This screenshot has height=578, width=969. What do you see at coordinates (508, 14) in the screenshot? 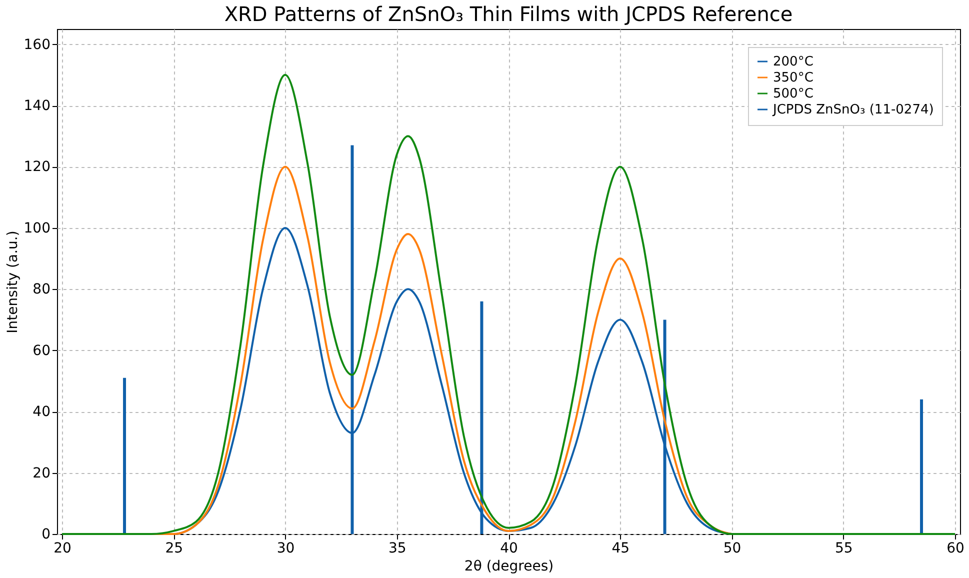
I see `chart-title: XRD Patterns of ZnSnO₃ Thin Films with JCPDS Reference` at bounding box center [508, 14].